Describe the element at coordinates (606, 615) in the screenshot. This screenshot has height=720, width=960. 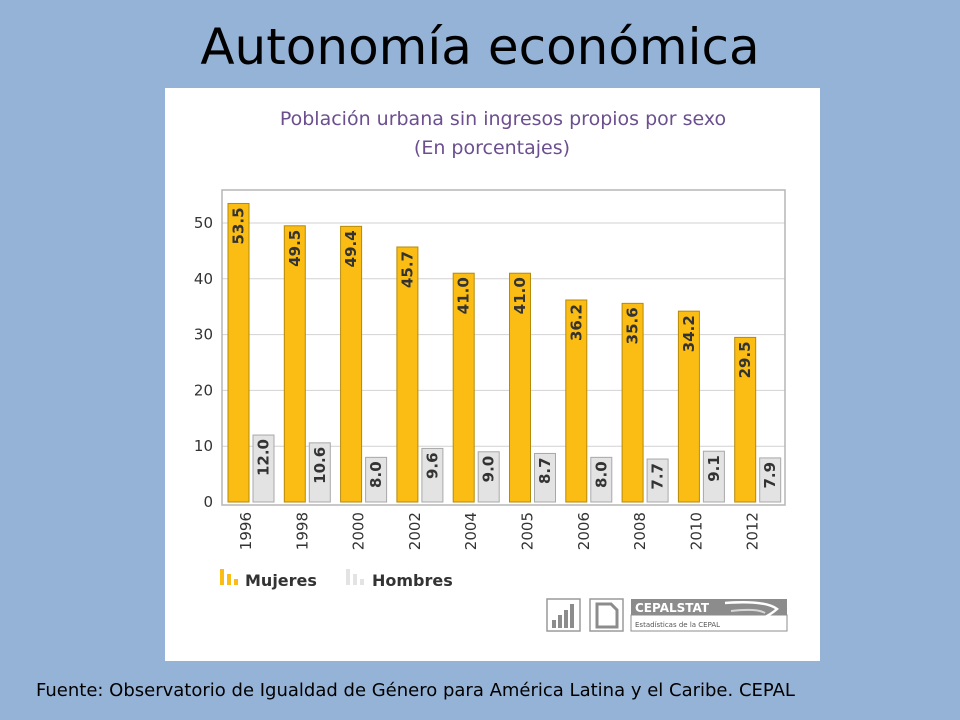
I see `document-icon` at that location.